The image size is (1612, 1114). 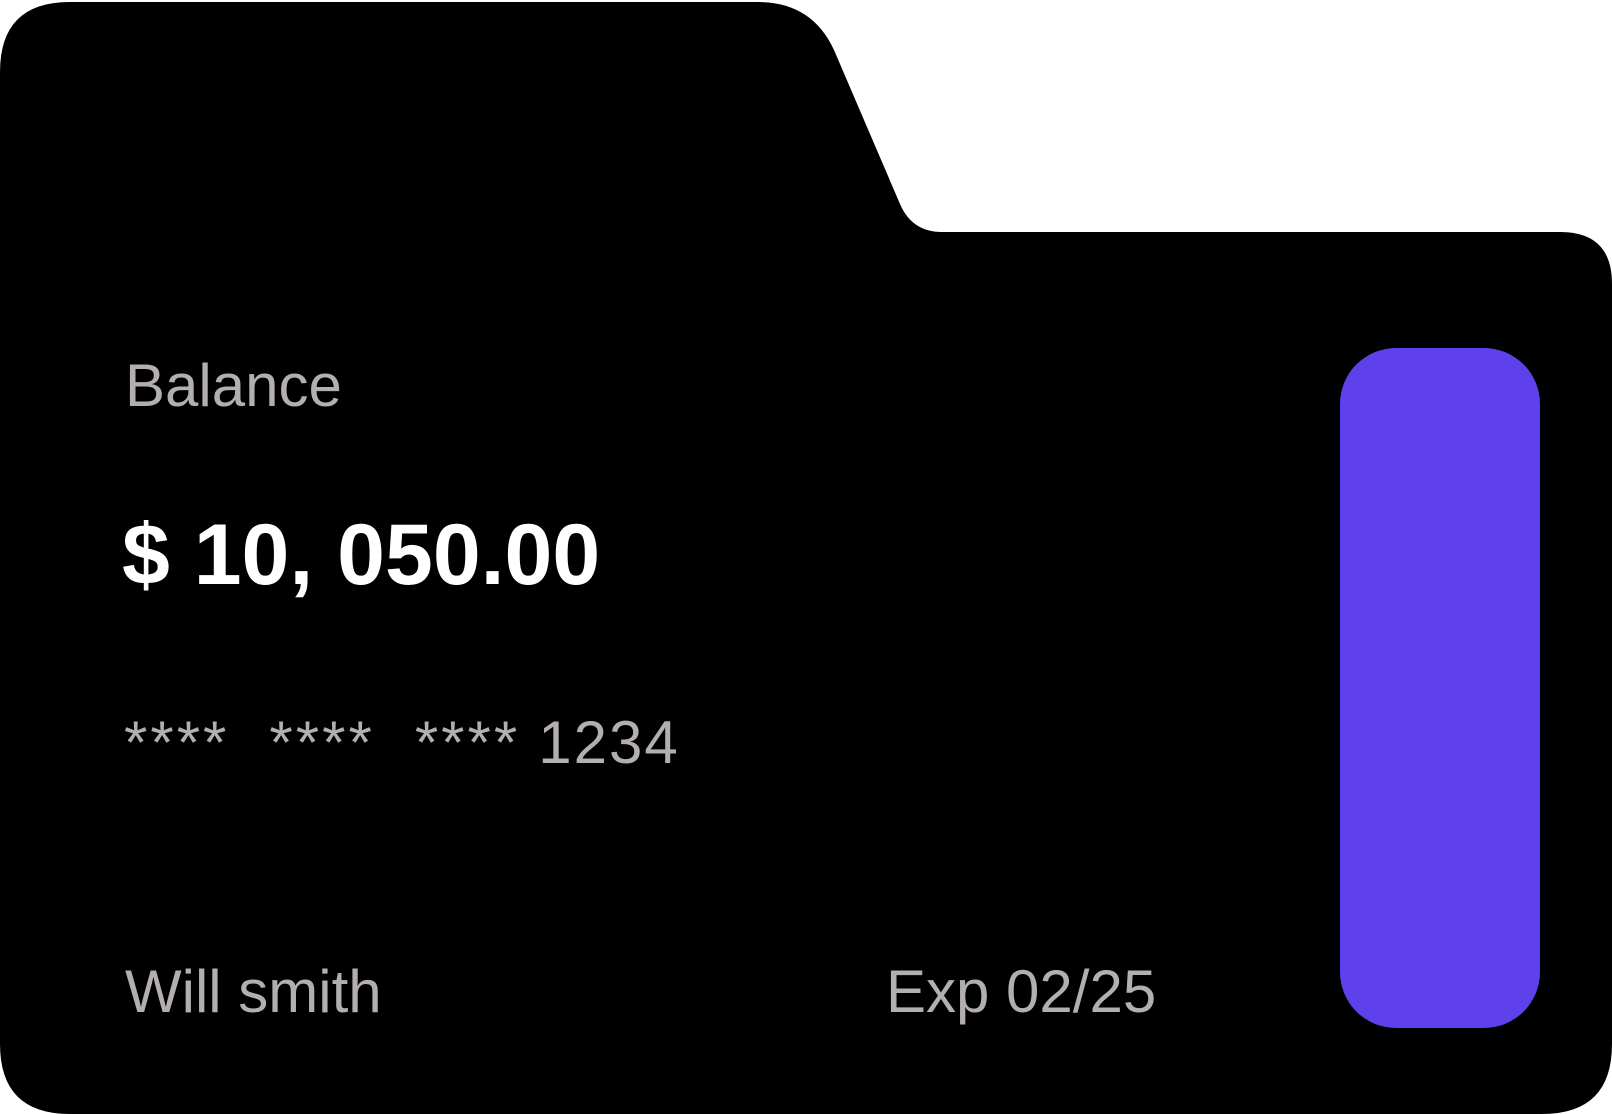 I want to click on card-number: **** **** **** 1234, so click(x=402, y=743).